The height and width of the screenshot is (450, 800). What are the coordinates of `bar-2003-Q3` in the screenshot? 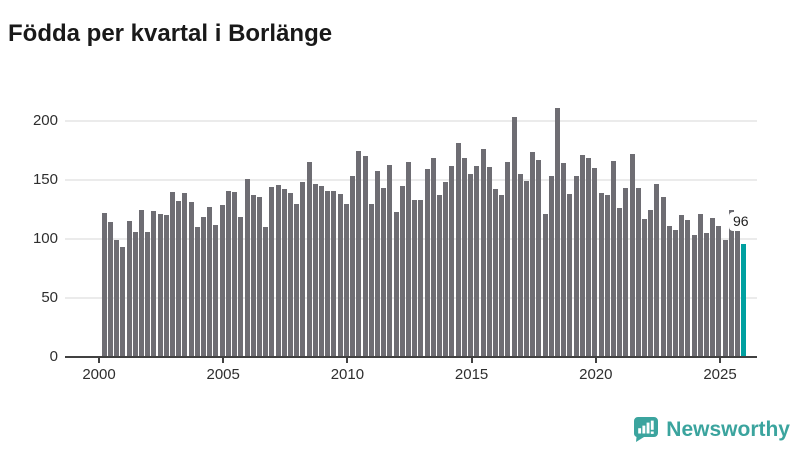 It's located at (191, 279).